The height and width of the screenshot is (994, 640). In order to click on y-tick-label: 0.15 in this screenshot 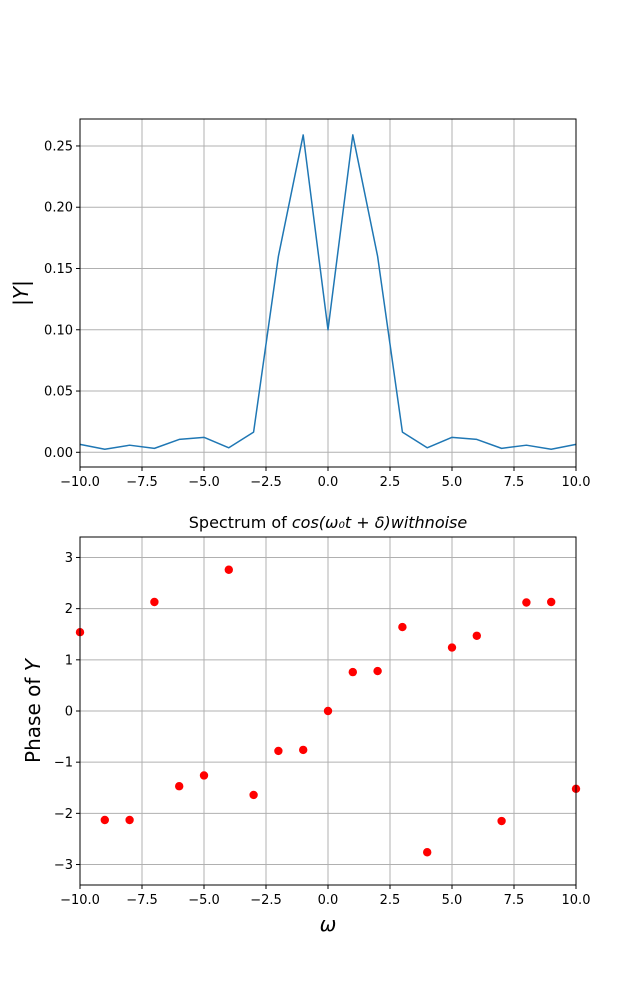, I will do `click(58, 269)`.